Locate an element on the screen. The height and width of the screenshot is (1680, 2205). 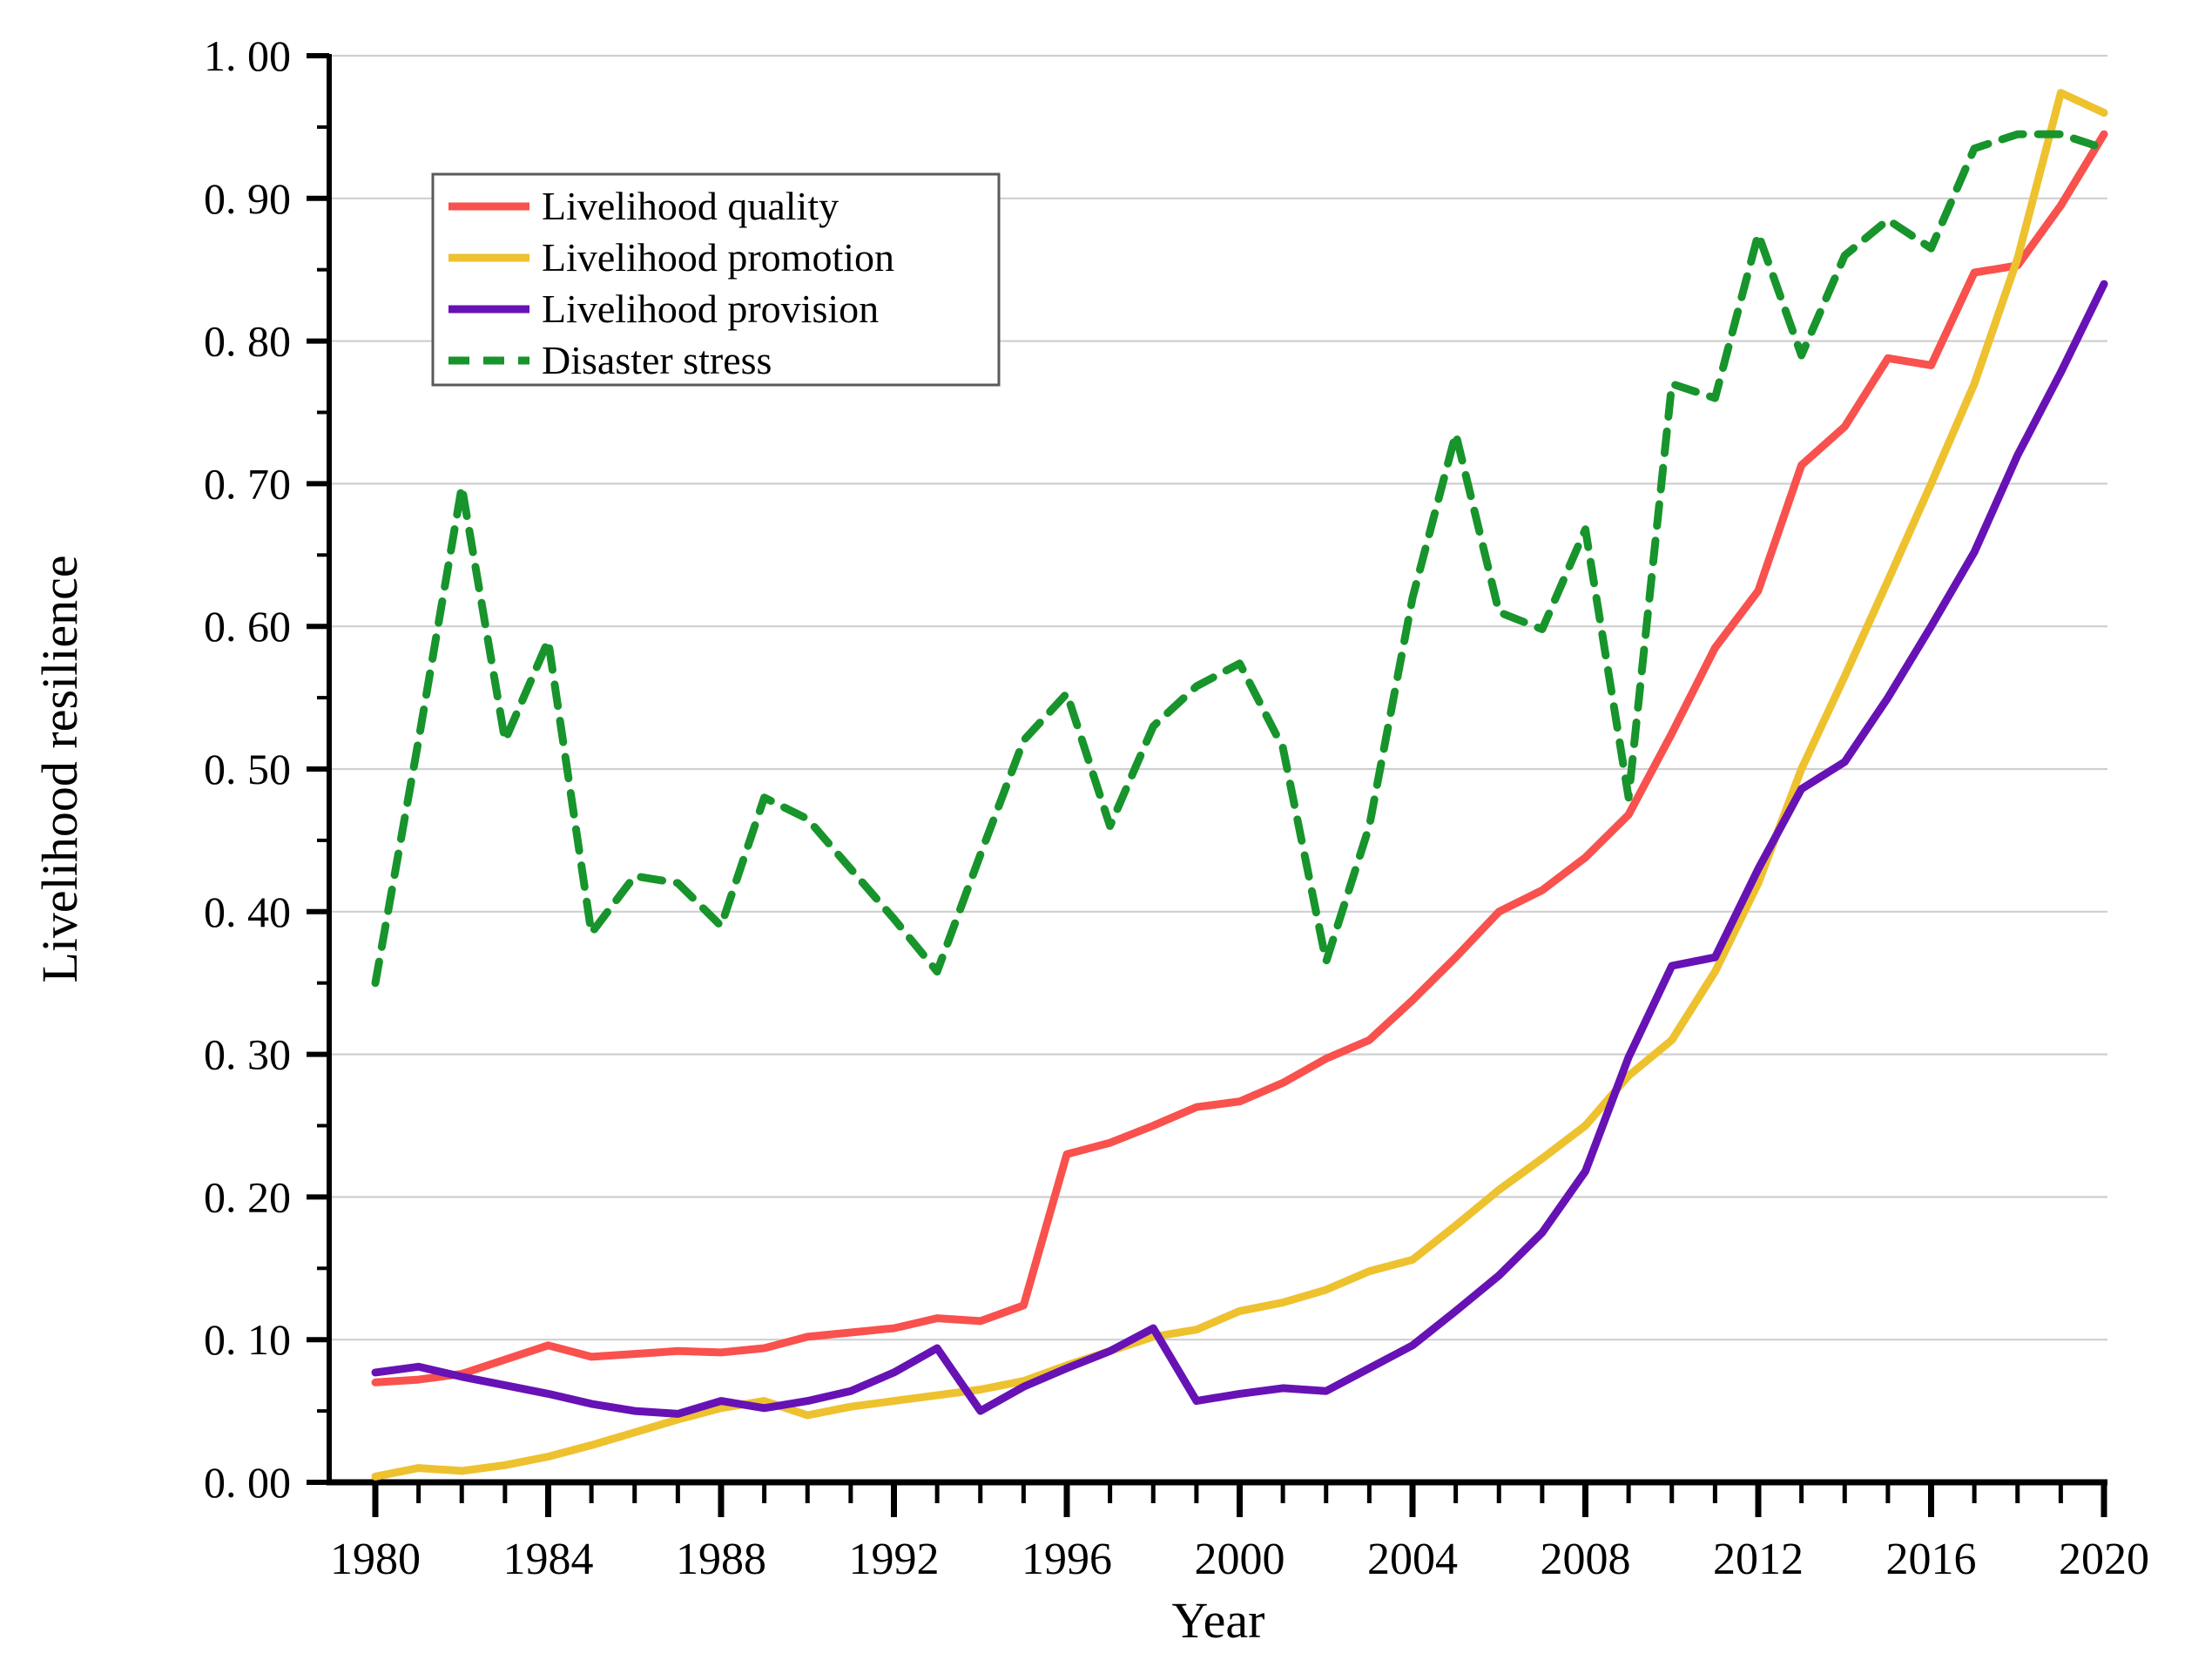
x-tick-label-1980: 1980 is located at coordinates (376, 1559).